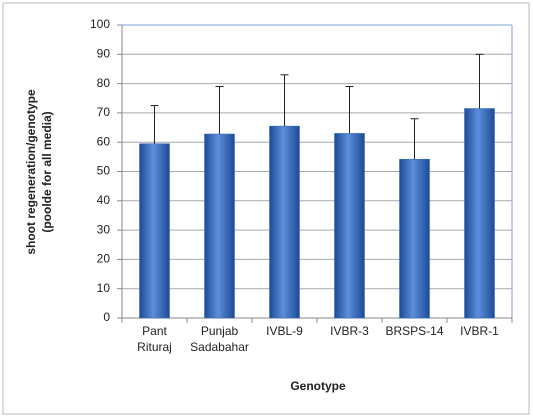  Describe the element at coordinates (104, 259) in the screenshot. I see `y-tick-label: 20` at that location.